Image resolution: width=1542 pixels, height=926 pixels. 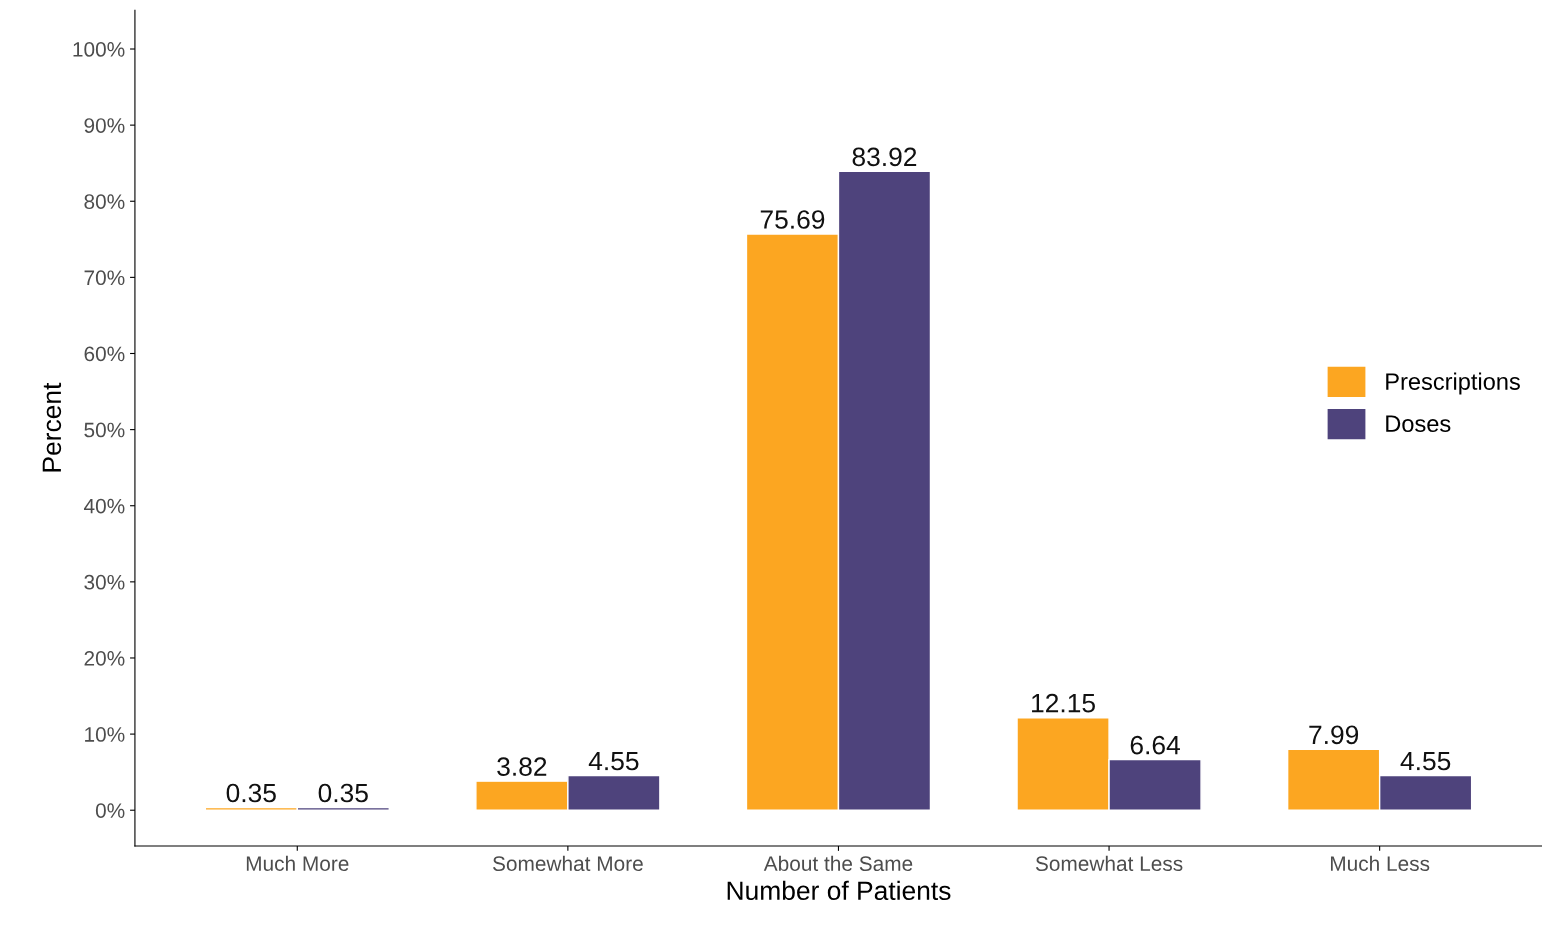 I want to click on y-tick-label: 60%, so click(x=104, y=354).